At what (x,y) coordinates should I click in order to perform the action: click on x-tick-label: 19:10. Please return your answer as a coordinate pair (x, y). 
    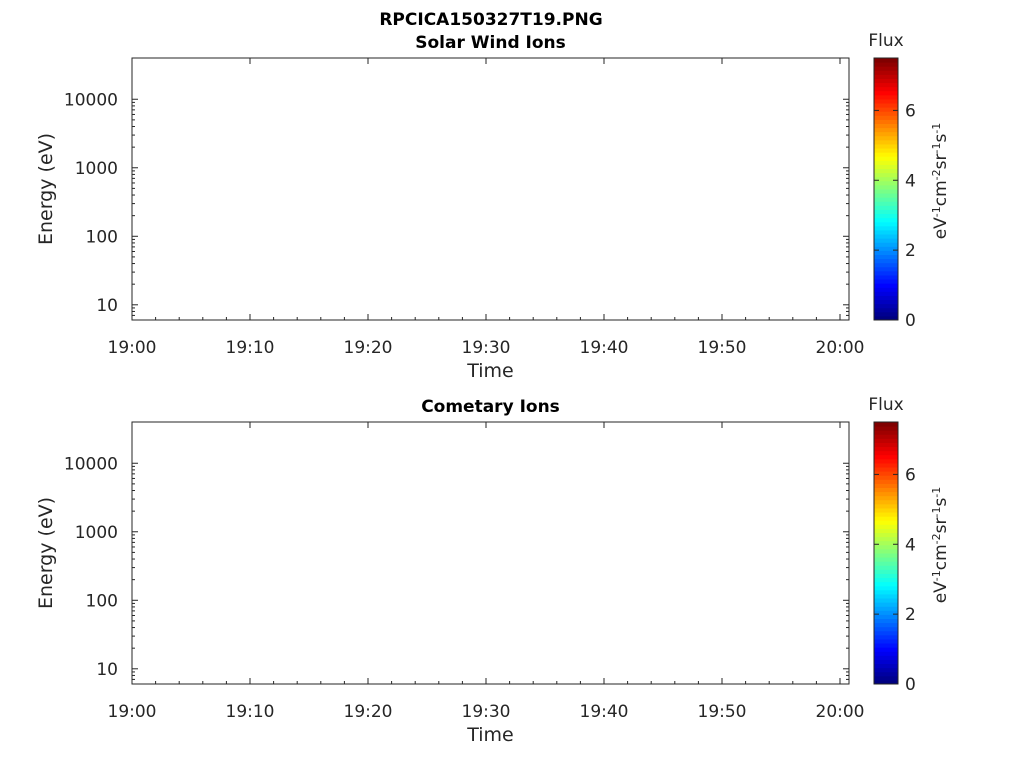
    Looking at the image, I should click on (250, 348).